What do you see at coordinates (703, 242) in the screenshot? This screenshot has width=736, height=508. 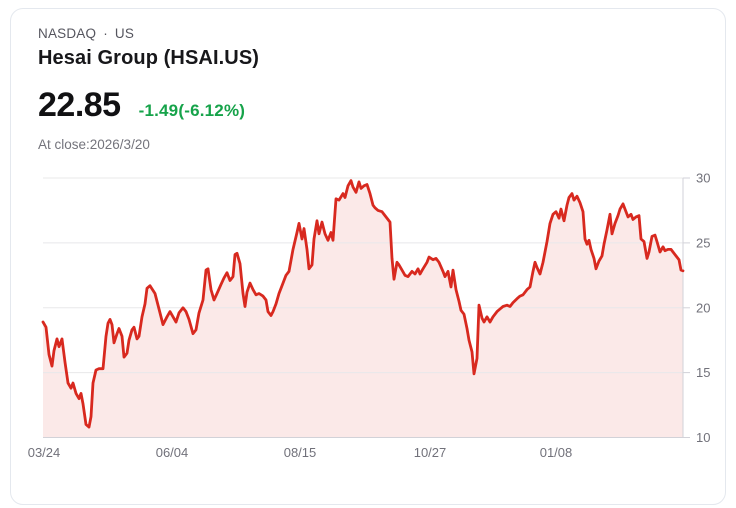 I see `y-tick-label: 25` at bounding box center [703, 242].